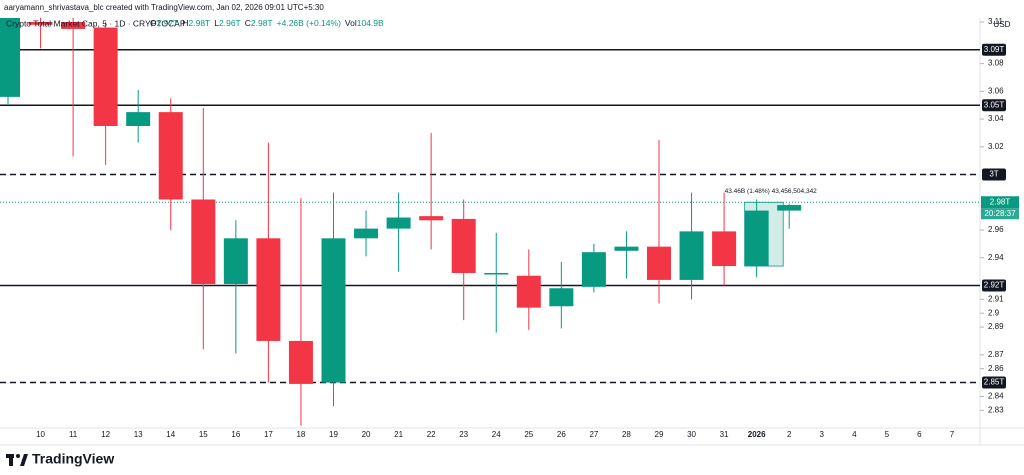 This screenshot has width=1024, height=475. Describe the element at coordinates (300, 434) in the screenshot. I see `x-tick-label: 18` at that location.